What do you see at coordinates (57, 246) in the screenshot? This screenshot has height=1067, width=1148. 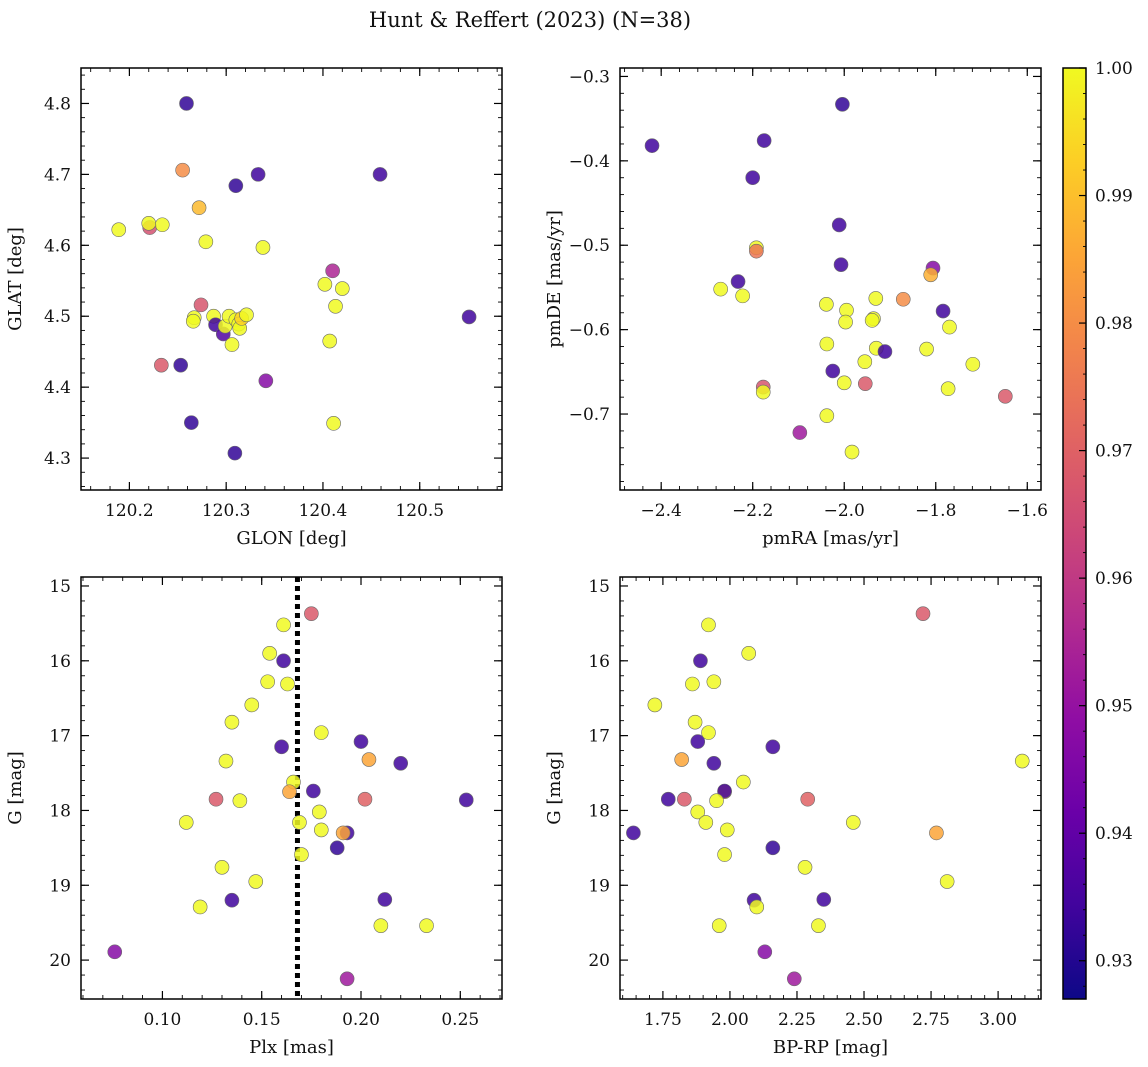 I see `y-tick-label: 4.6` at bounding box center [57, 246].